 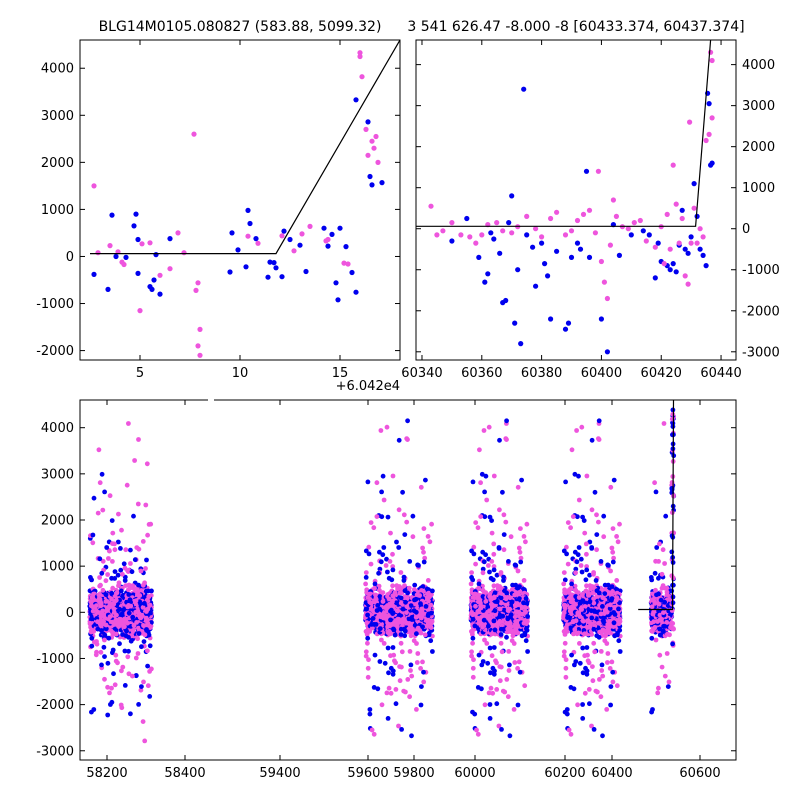 What do you see at coordinates (240, 373) in the screenshot?
I see `top-left-xtick-label: 10` at bounding box center [240, 373].